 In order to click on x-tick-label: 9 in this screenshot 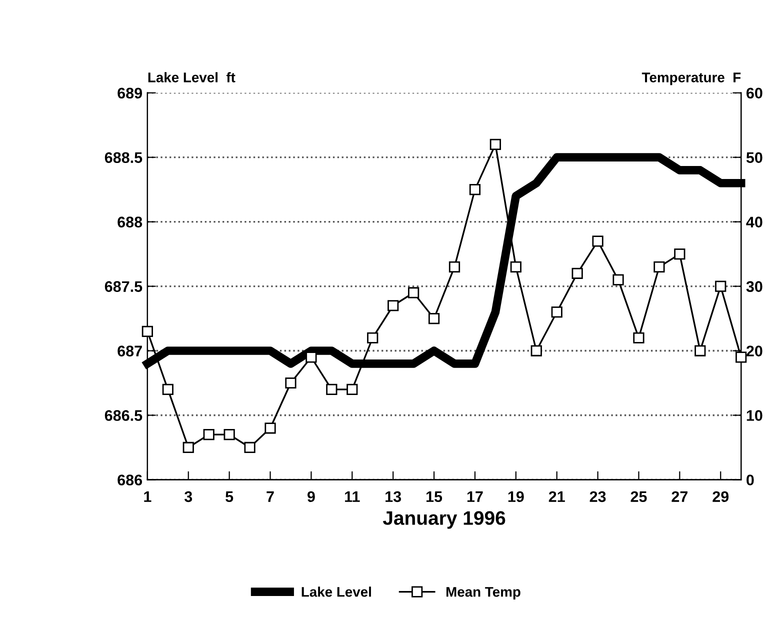, I will do `click(311, 496)`.